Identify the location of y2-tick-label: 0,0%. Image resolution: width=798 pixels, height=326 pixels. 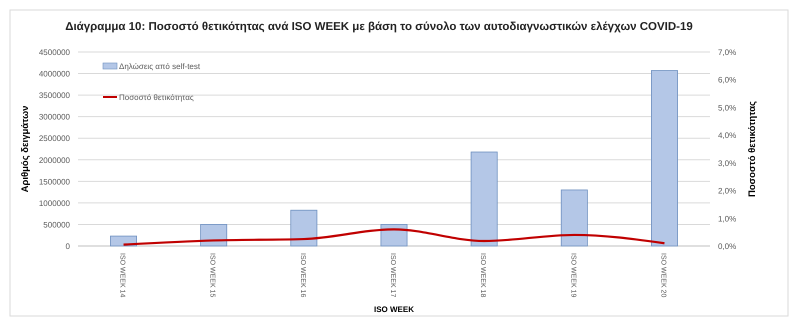
(727, 246).